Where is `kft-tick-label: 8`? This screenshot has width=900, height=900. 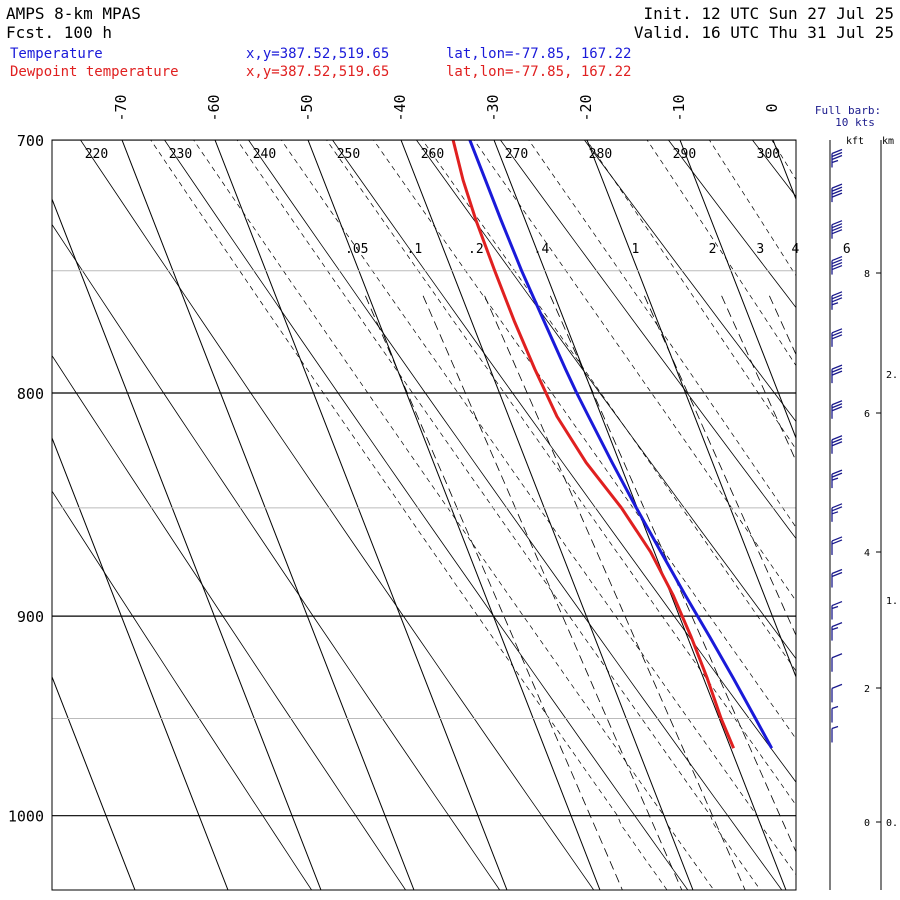
kft-tick-label: 8 is located at coordinates (867, 274).